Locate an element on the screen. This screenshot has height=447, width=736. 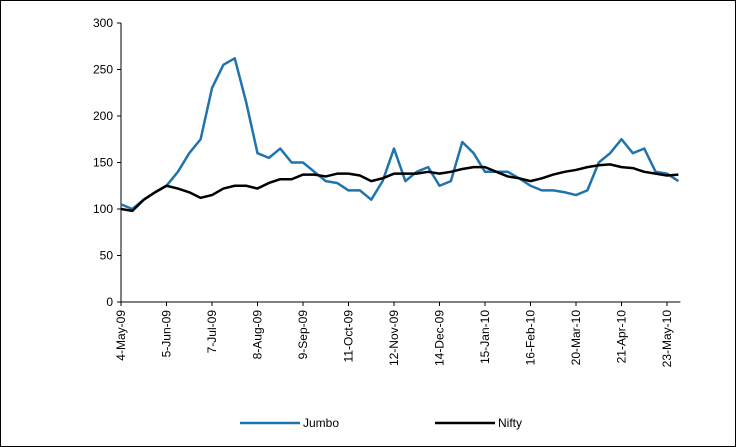
x-tick-label: 15-Jan-10 is located at coordinates (485, 337).